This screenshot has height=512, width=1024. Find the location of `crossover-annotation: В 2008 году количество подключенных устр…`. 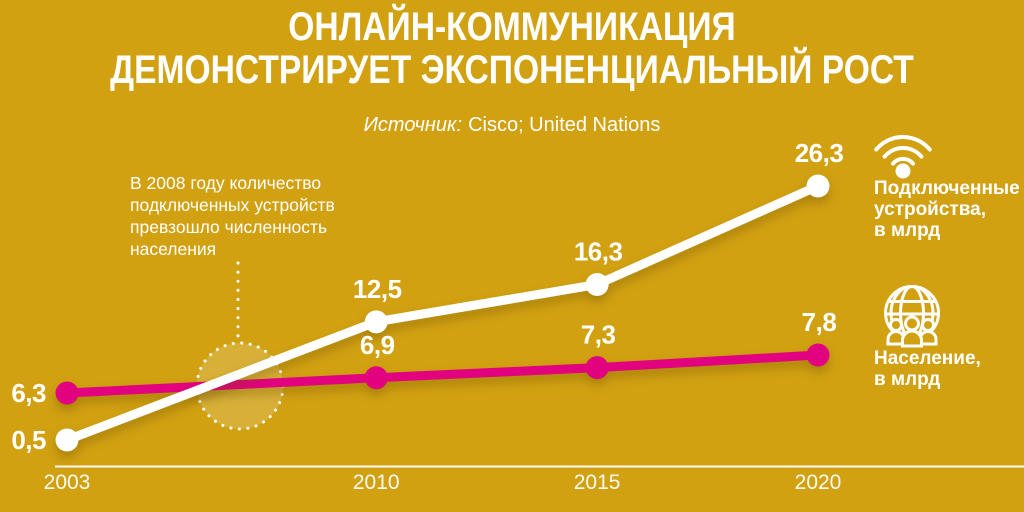

crossover-annotation: В 2008 году количество подключенных устр… is located at coordinates (232, 216).